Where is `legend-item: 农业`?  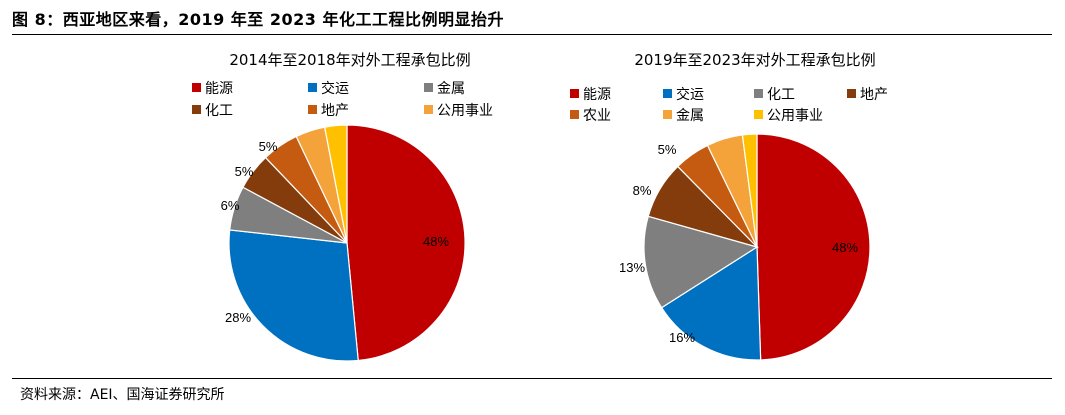 legend-item: 农业 is located at coordinates (590, 116).